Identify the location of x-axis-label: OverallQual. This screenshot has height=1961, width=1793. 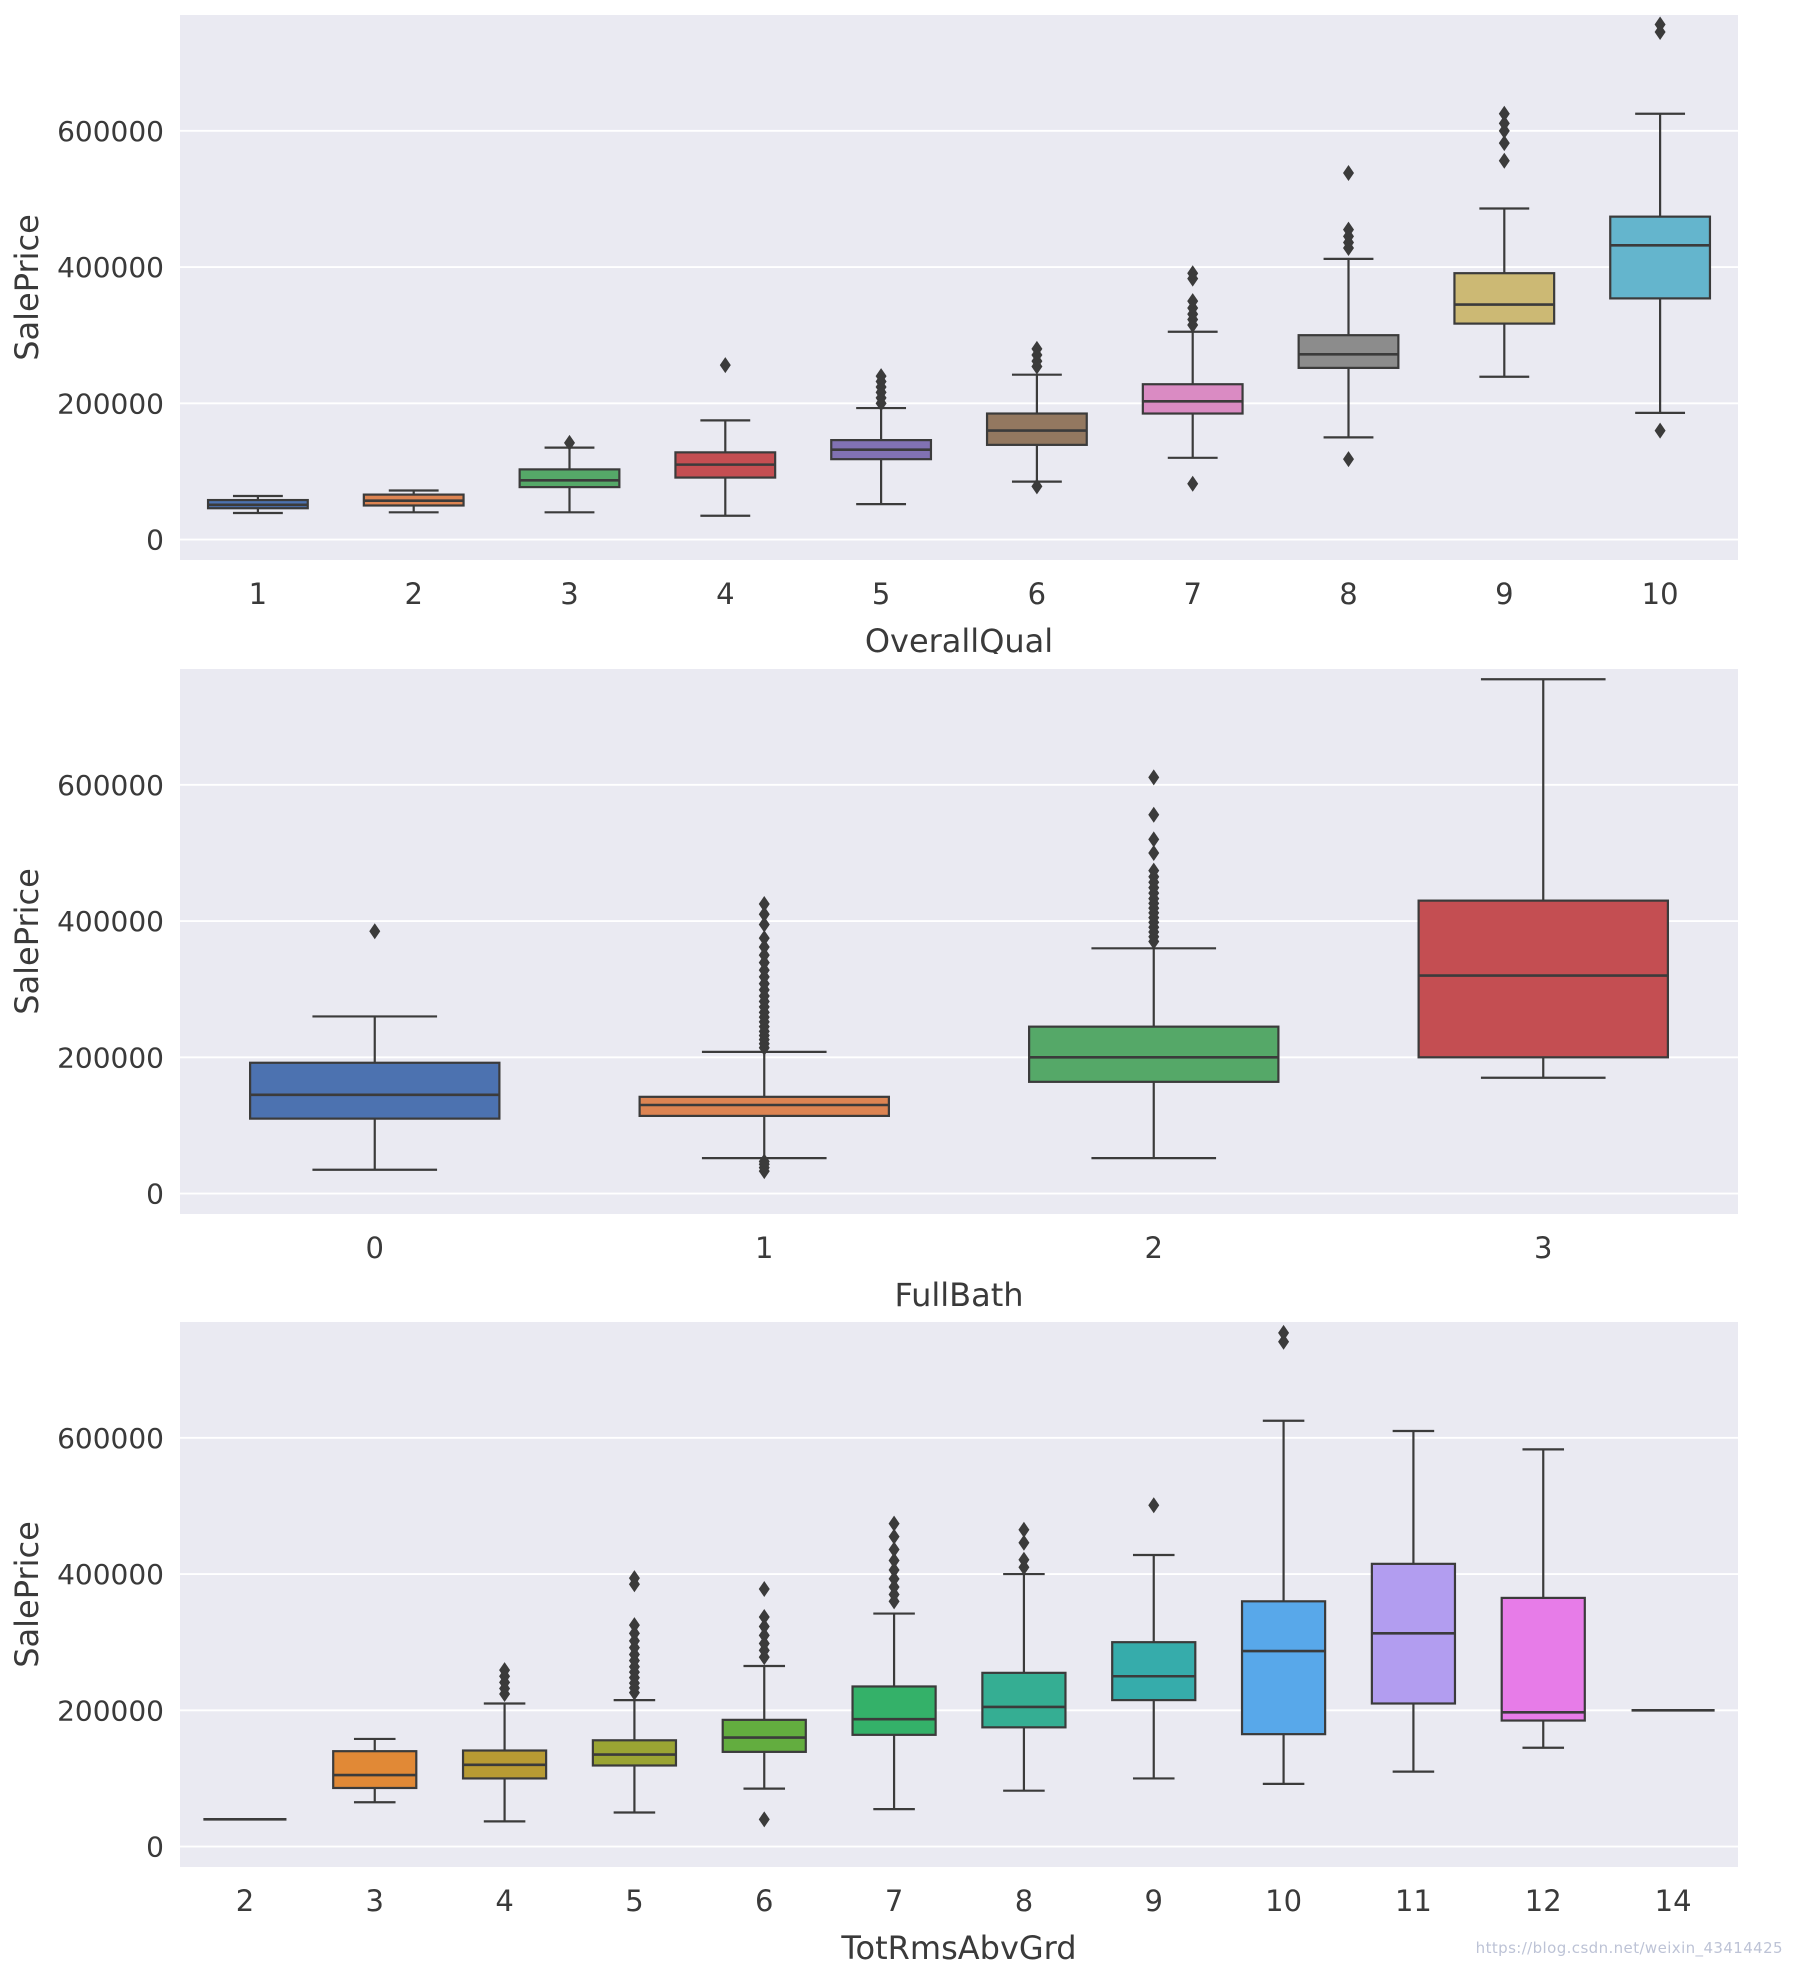
(959, 638).